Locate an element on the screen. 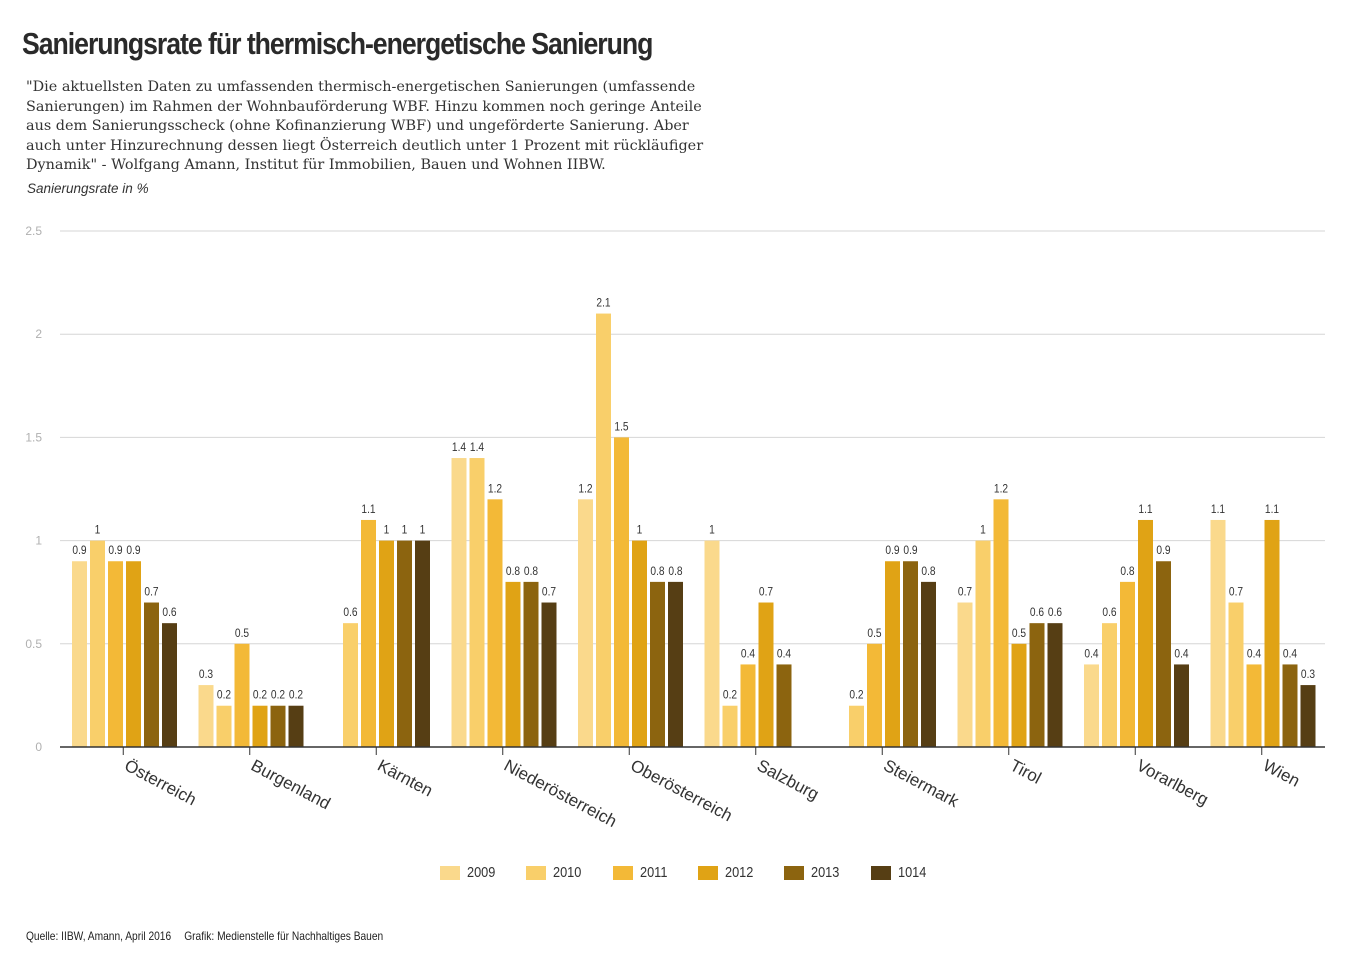 The width and height of the screenshot is (1371, 970). legend-item: 1014 is located at coordinates (900, 872).